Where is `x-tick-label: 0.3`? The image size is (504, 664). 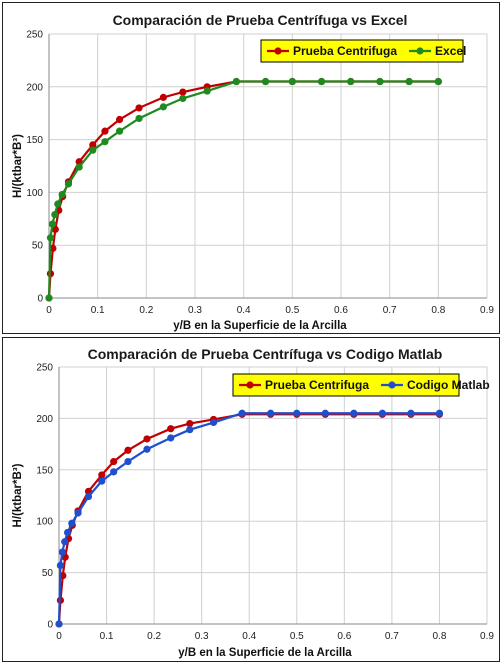
x-tick-label: 0.3 is located at coordinates (195, 310).